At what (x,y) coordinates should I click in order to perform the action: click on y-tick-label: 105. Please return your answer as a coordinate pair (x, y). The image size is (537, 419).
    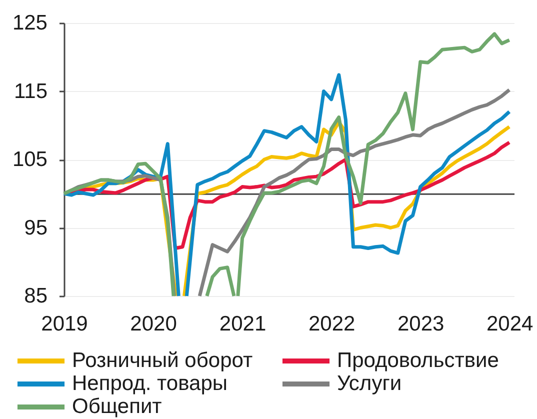
    Looking at the image, I should click on (30, 159).